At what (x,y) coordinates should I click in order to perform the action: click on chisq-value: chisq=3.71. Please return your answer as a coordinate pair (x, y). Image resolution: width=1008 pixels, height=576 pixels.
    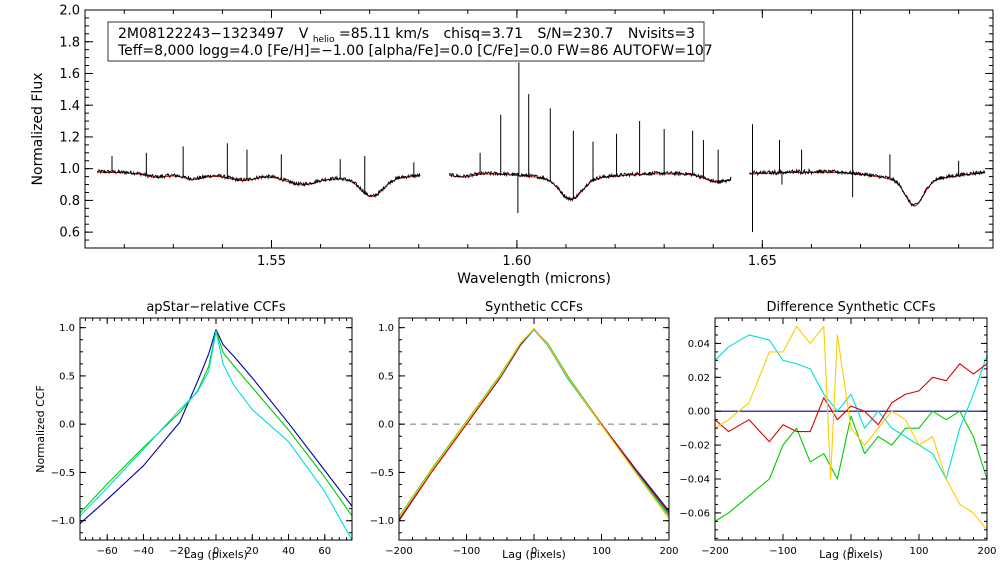
    Looking at the image, I should click on (483, 34).